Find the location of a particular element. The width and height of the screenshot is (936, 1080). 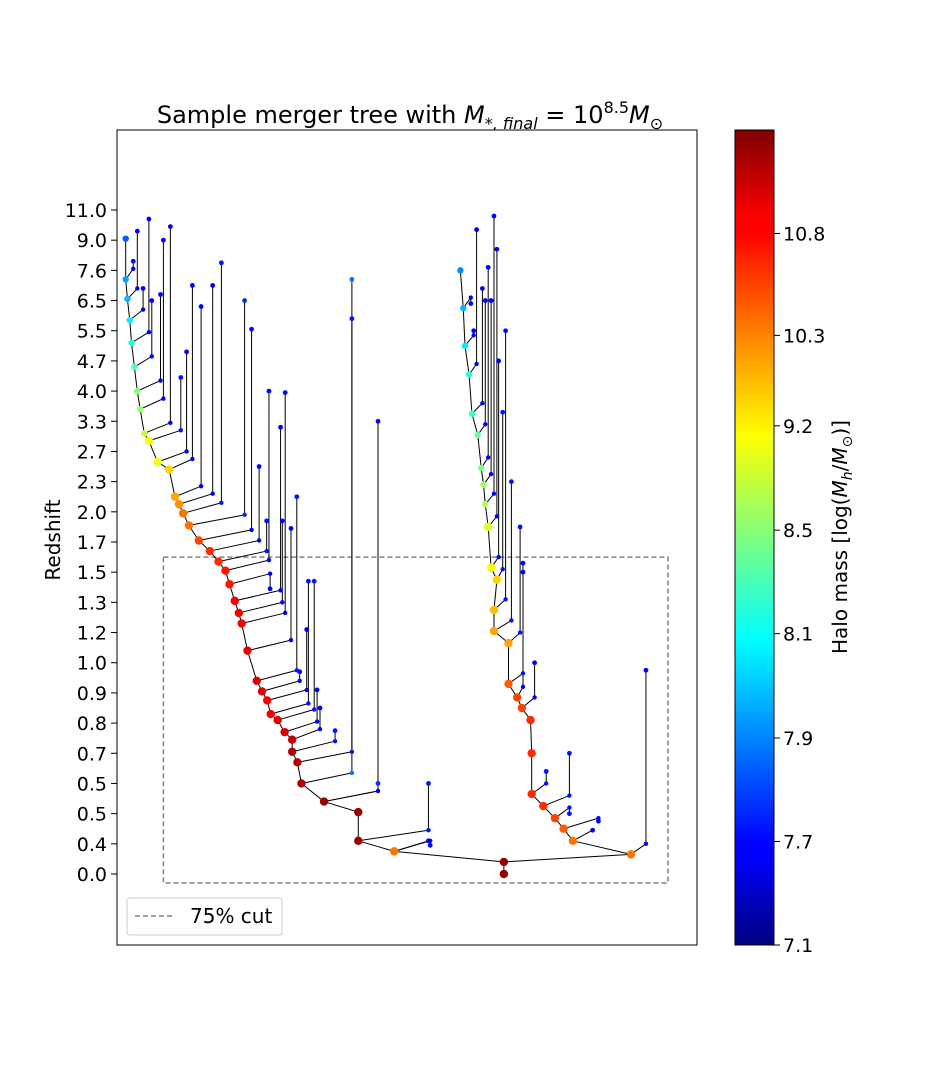

colorbar-tick-label: 8.1 is located at coordinates (798, 635).